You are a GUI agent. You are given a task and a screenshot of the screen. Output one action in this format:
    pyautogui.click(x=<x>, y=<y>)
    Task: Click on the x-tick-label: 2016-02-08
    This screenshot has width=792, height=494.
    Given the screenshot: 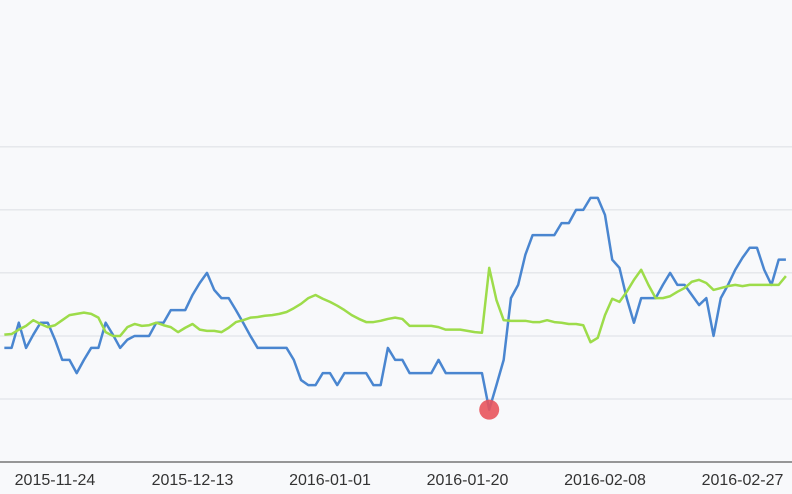 What is the action you would take?
    pyautogui.click(x=605, y=480)
    